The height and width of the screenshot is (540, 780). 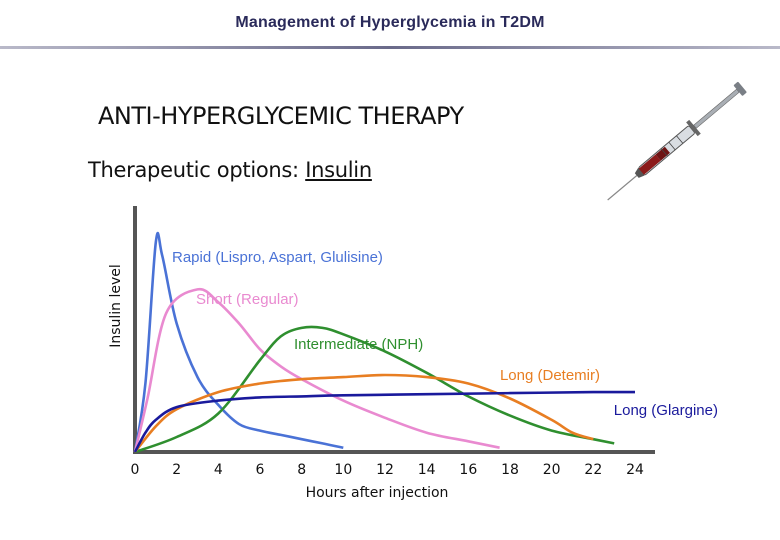 What do you see at coordinates (197, 170) in the screenshot?
I see `subtitle-prefix: Therapeutic options:` at bounding box center [197, 170].